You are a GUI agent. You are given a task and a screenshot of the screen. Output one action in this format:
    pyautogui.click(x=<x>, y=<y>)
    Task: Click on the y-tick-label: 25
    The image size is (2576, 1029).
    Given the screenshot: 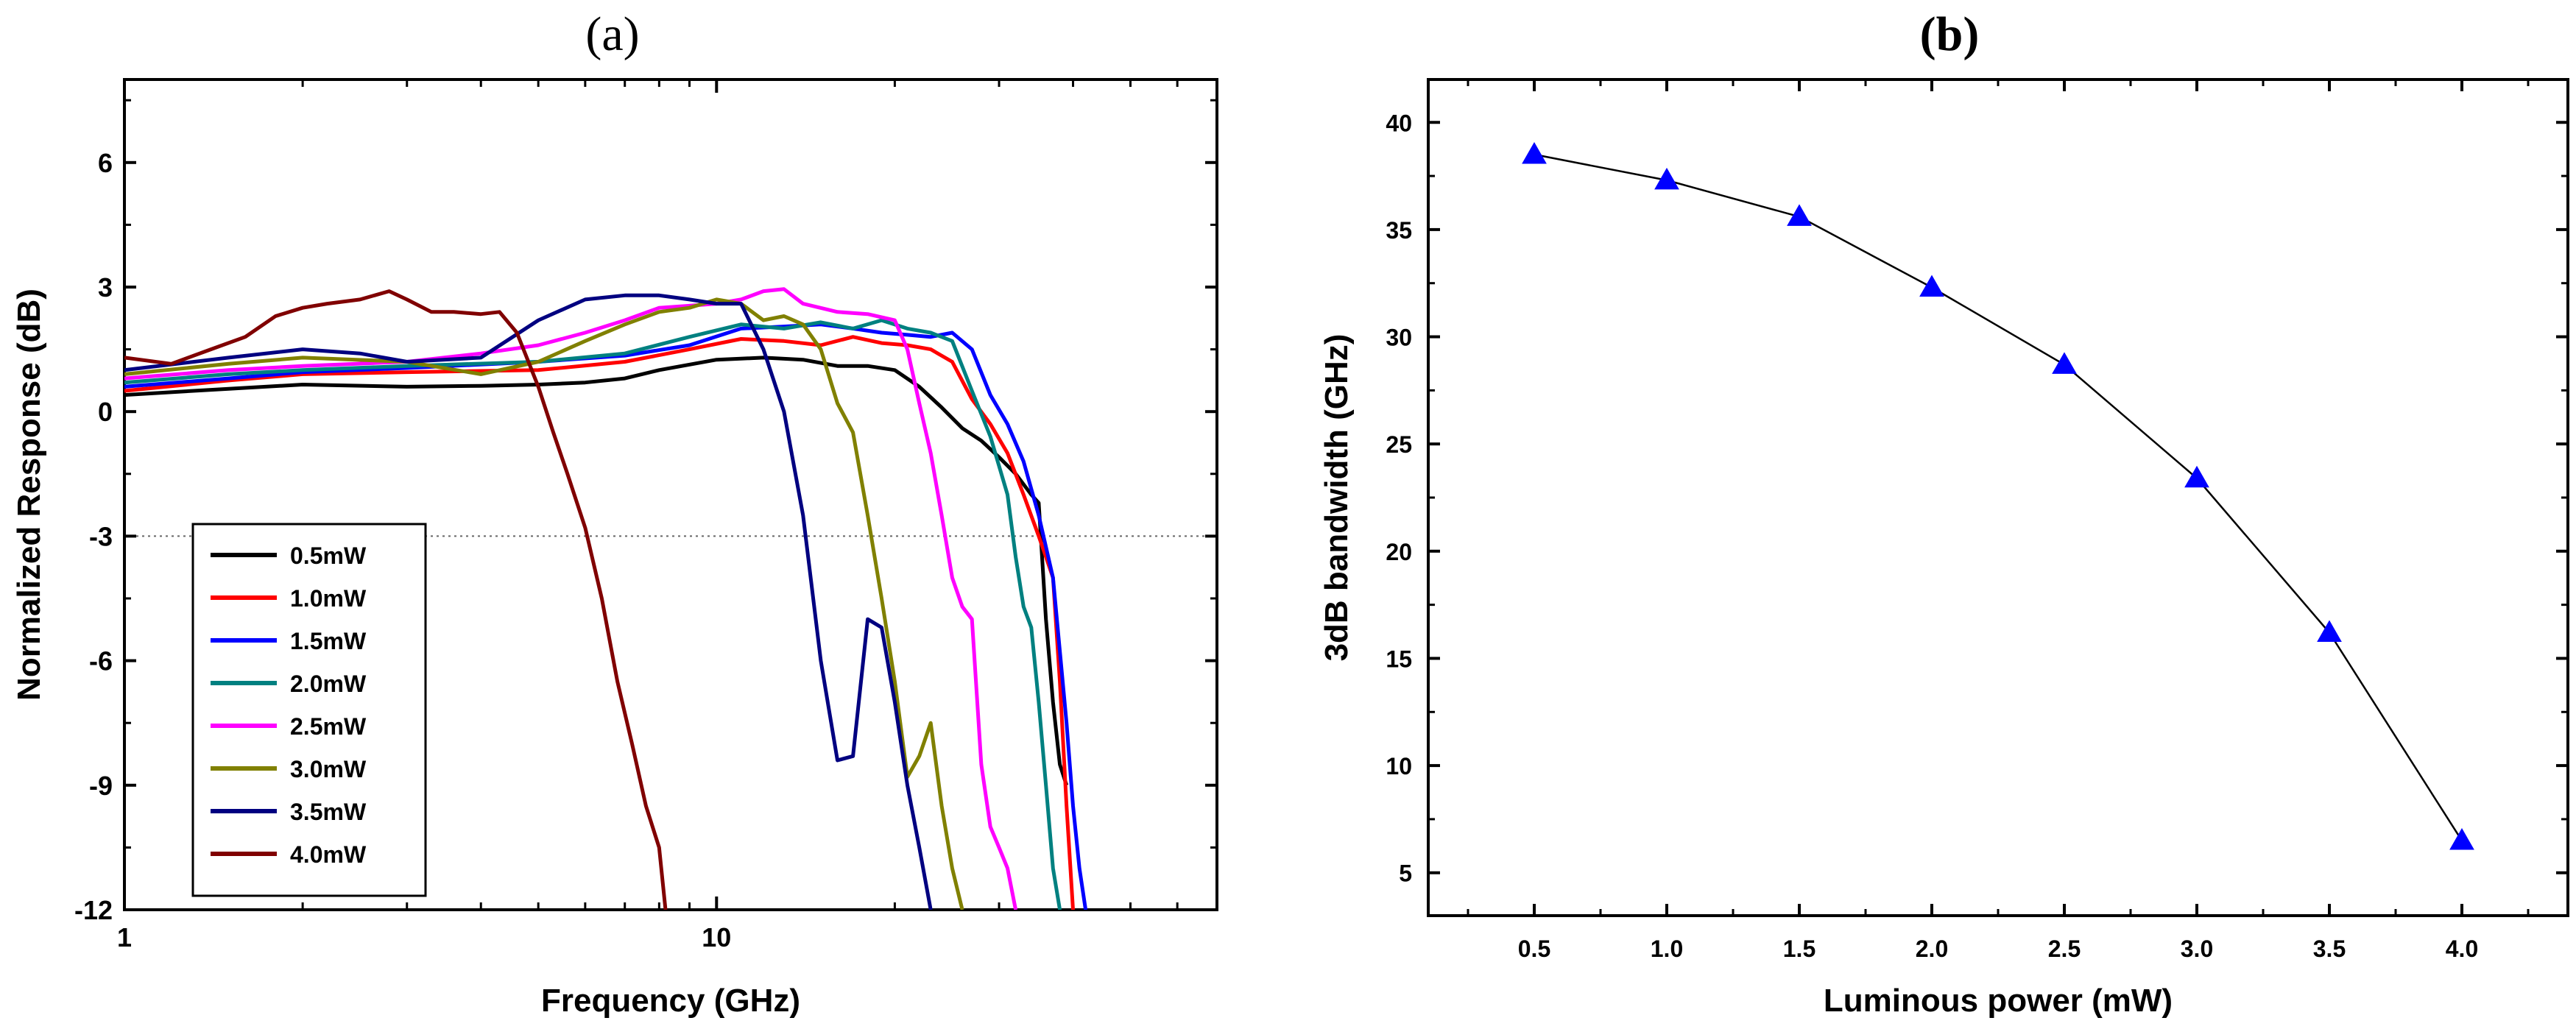 What is the action you would take?
    pyautogui.click(x=1399, y=444)
    